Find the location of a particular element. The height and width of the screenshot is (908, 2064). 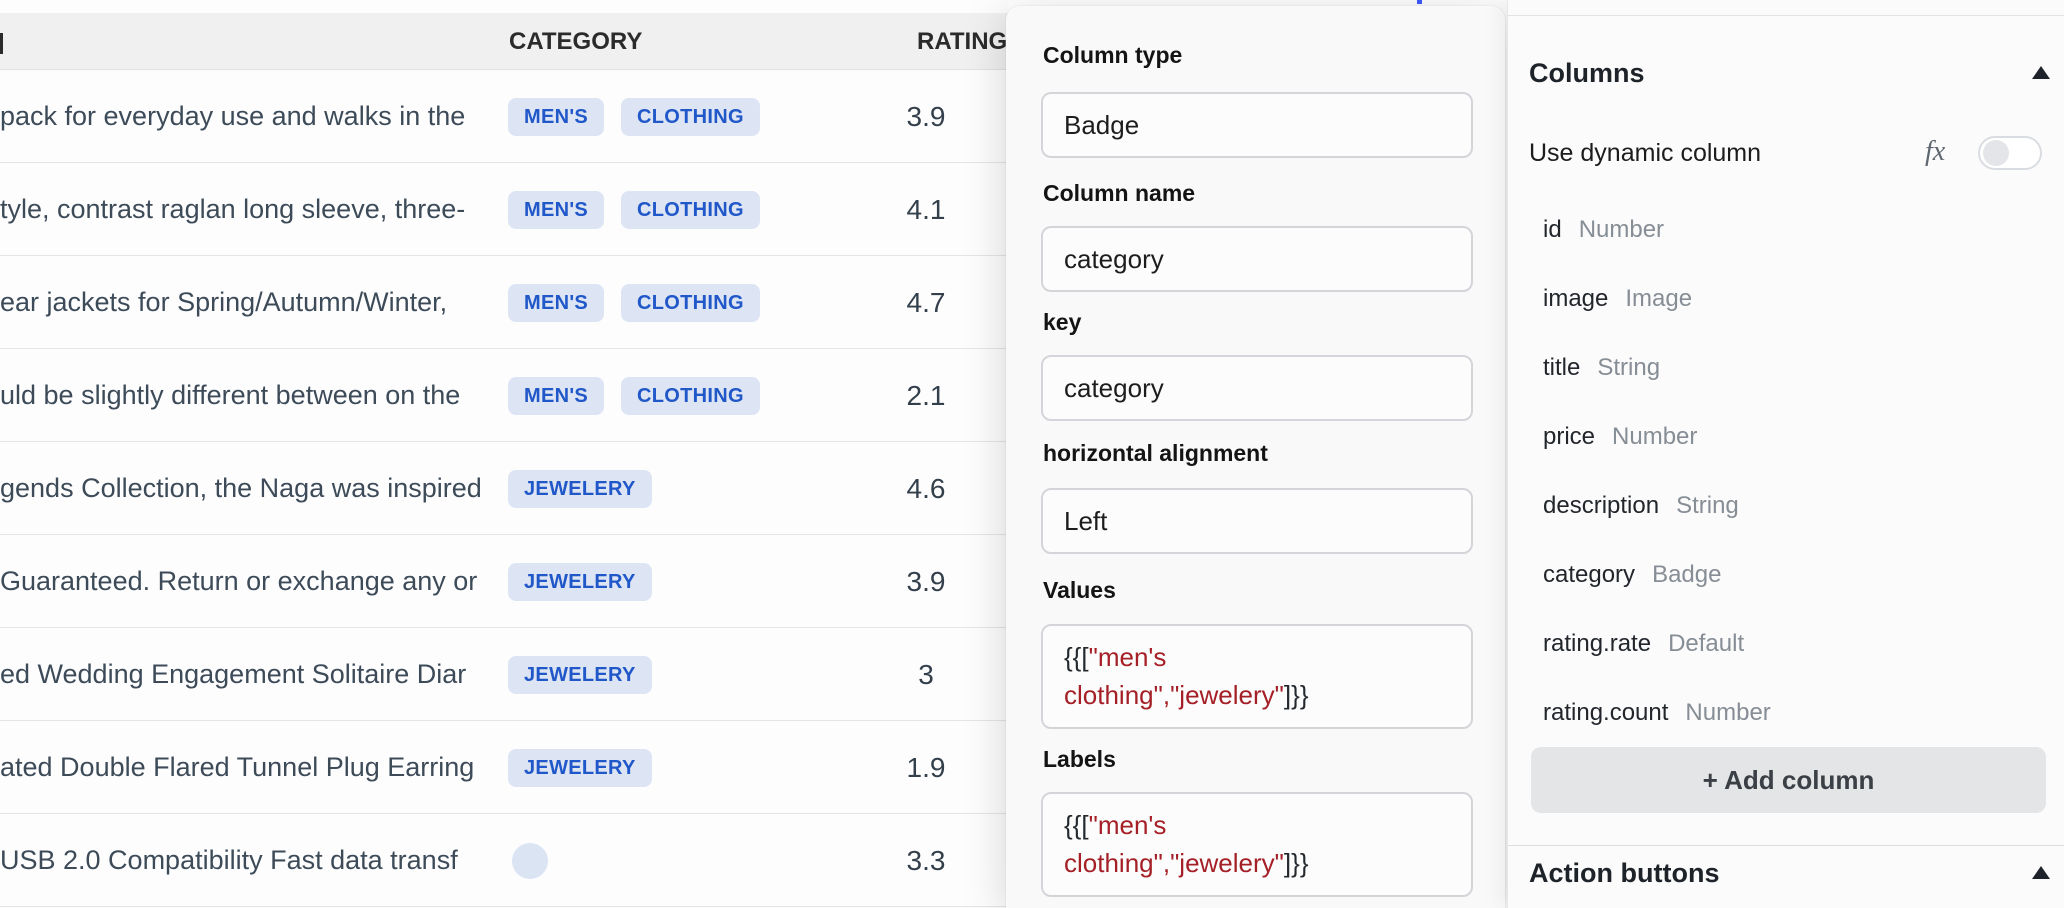

table-header: CATEGORY RATING. is located at coordinates (504, 41).